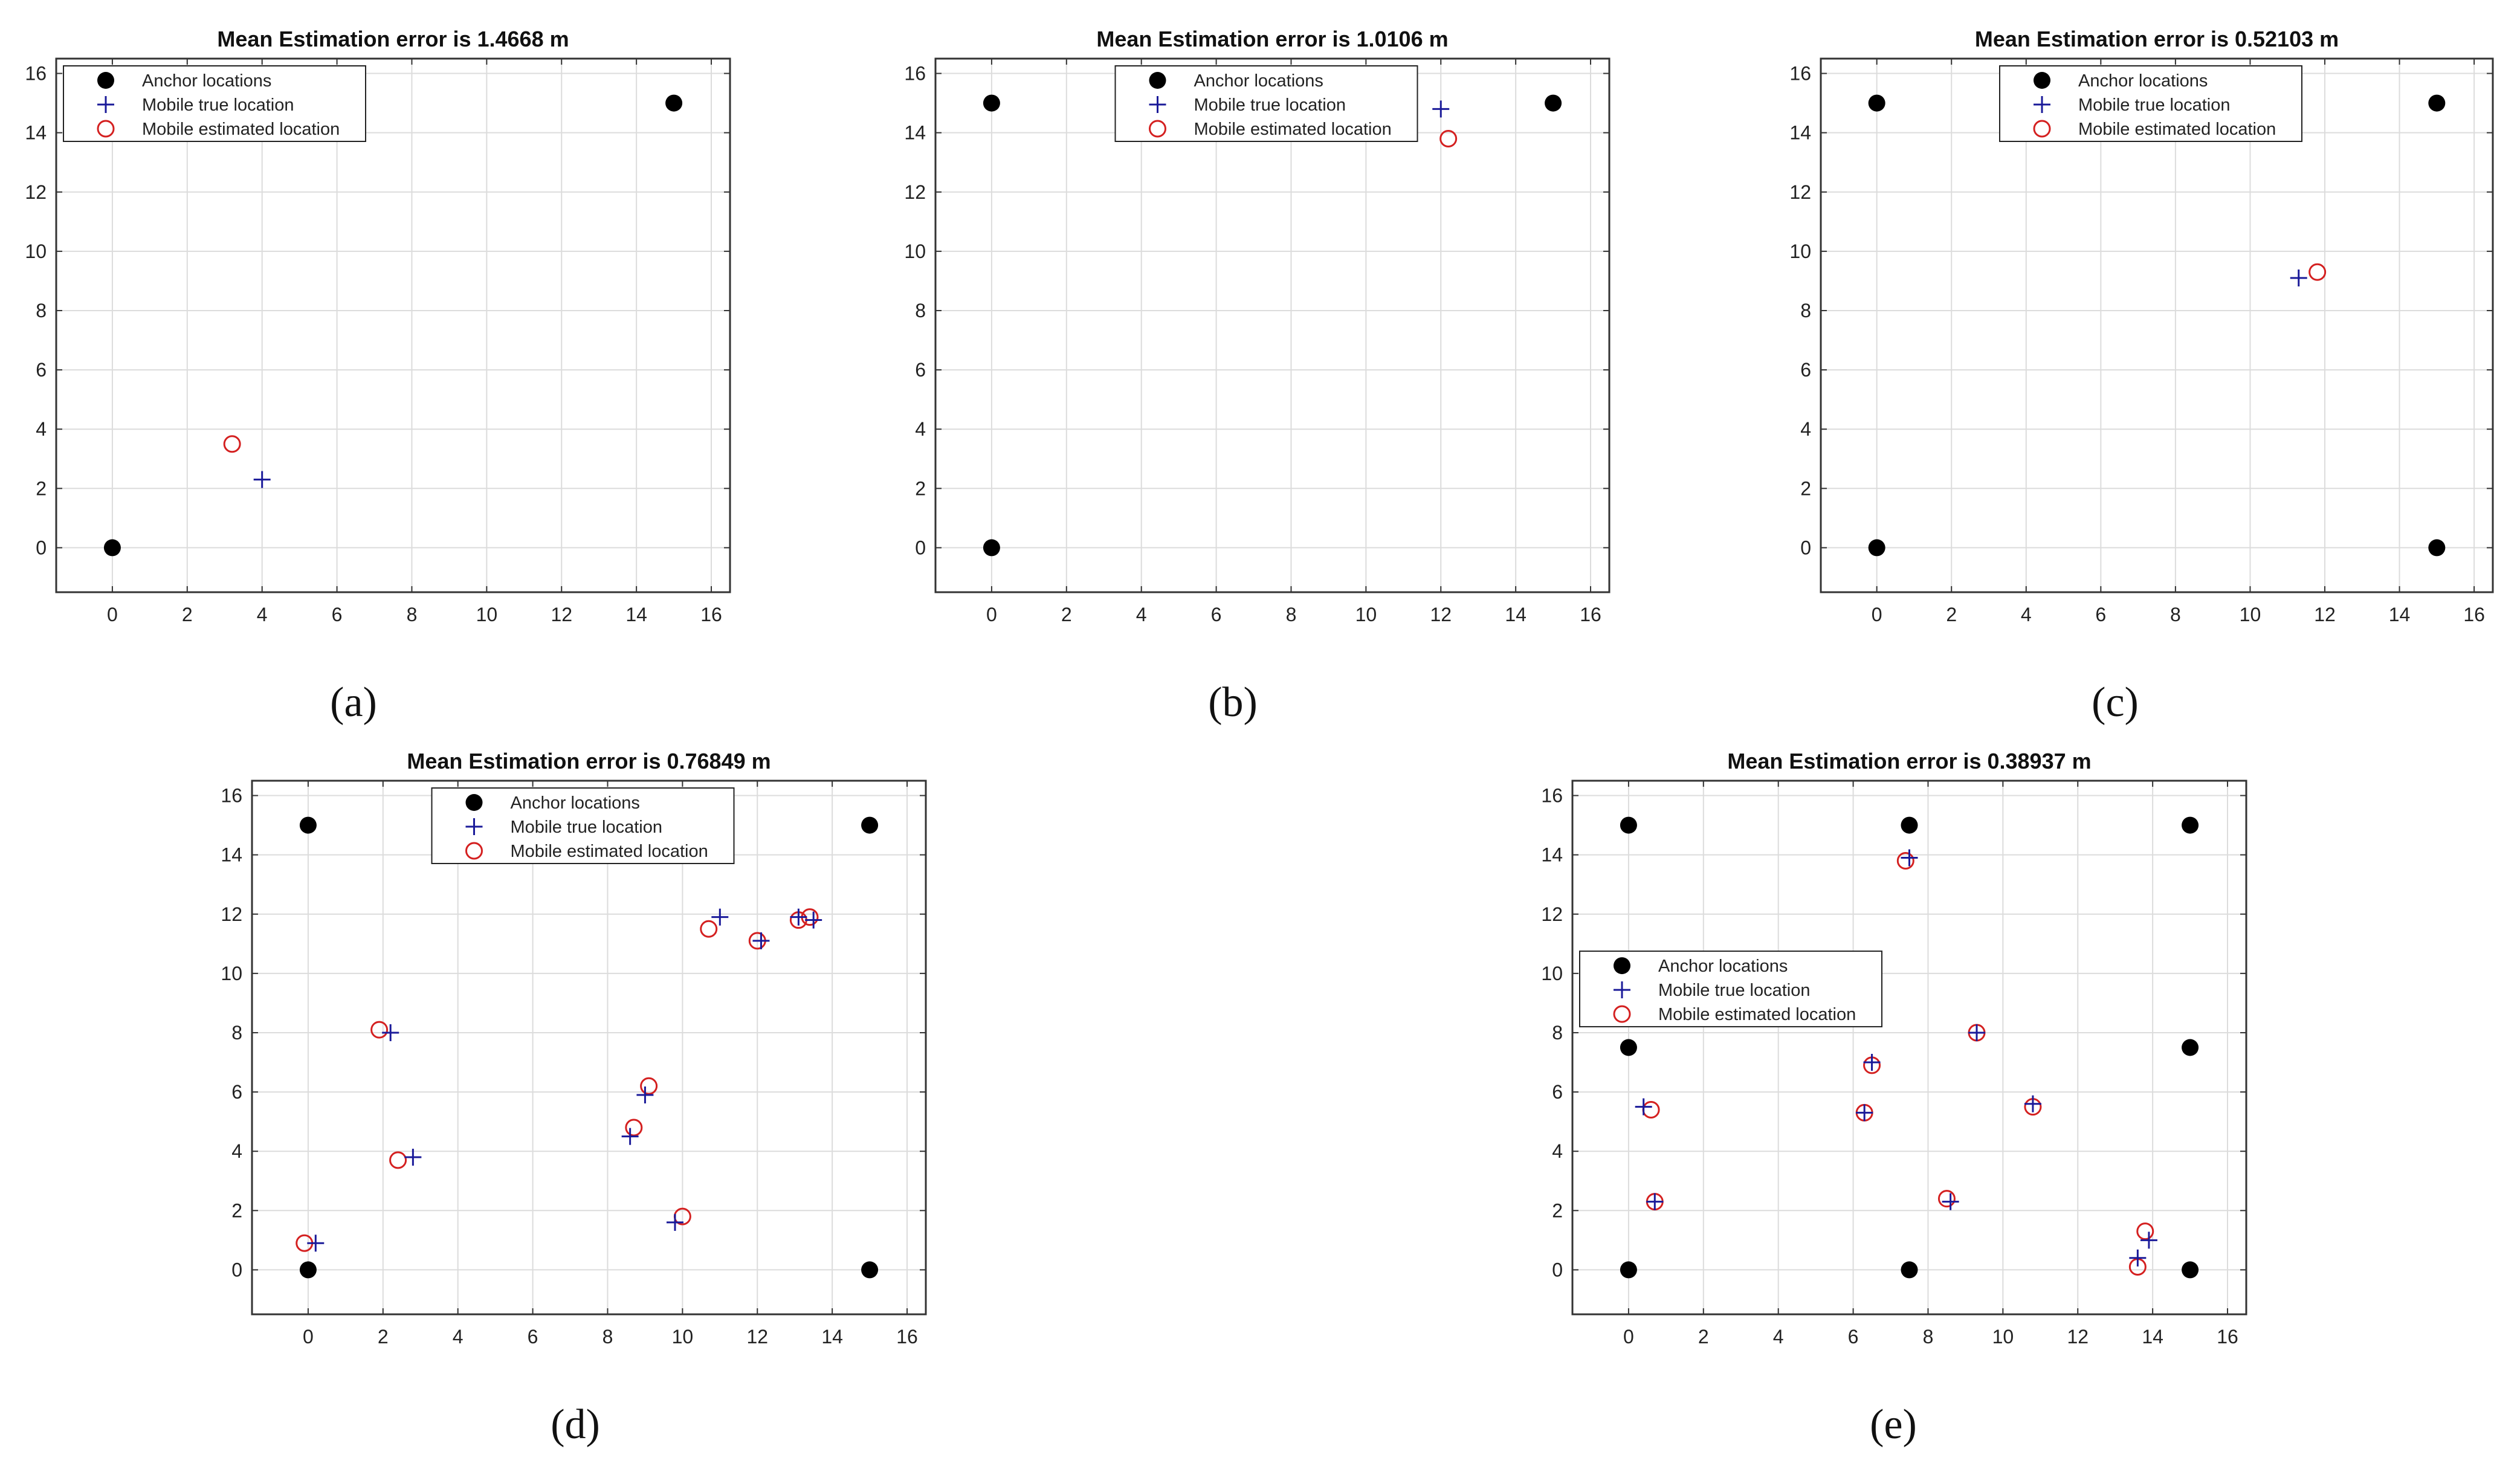 The height and width of the screenshot is (1469, 2520). I want to click on x-tick-label: 8, so click(1291, 614).